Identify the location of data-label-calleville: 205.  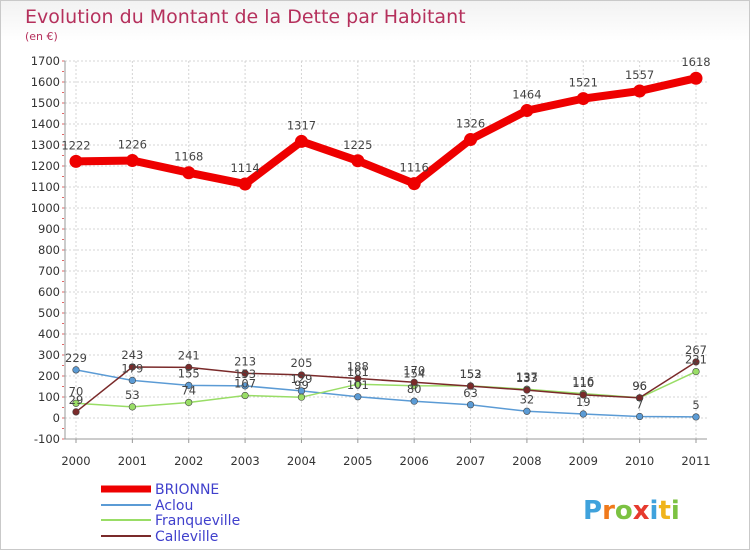
(301, 363).